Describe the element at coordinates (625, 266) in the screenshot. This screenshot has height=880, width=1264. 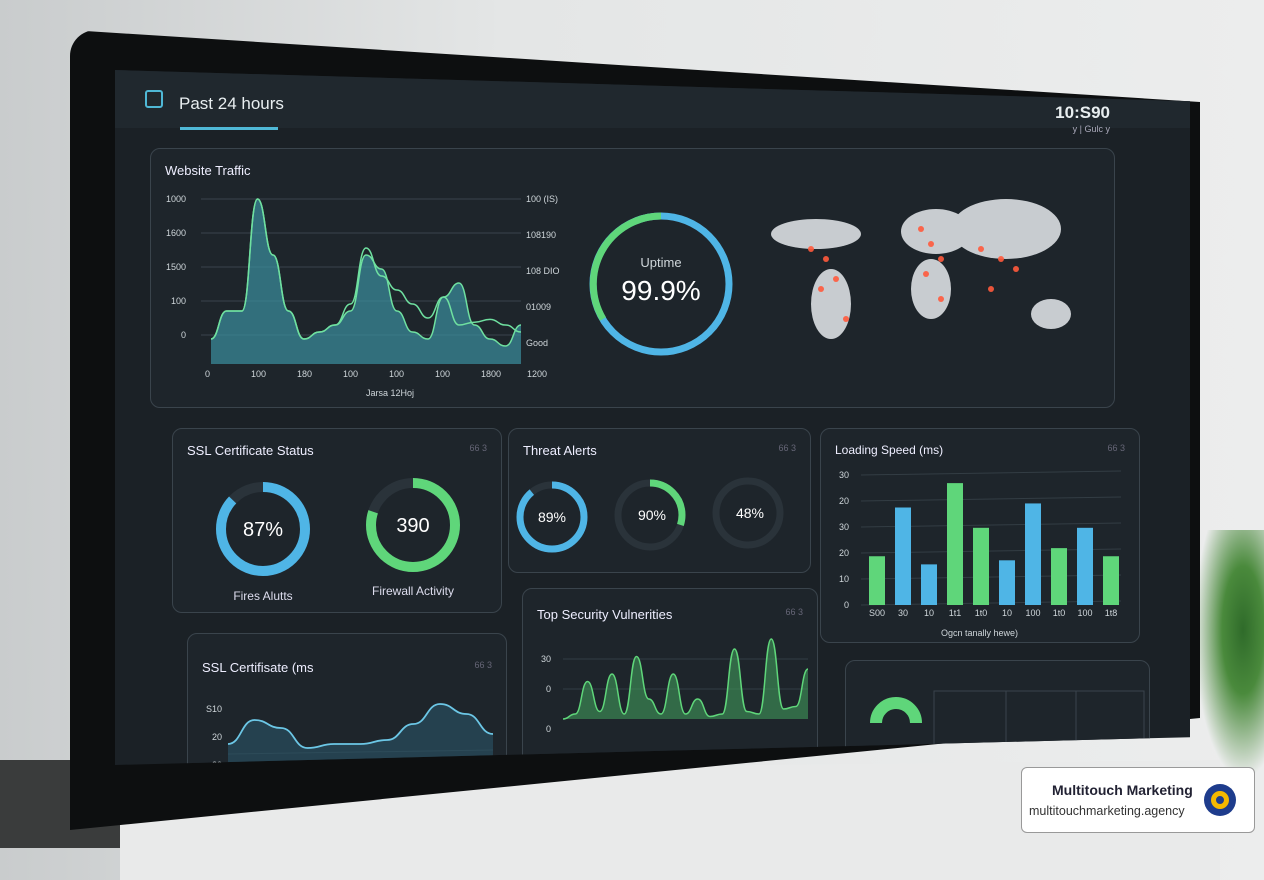
I see `uptime-green-arc` at that location.